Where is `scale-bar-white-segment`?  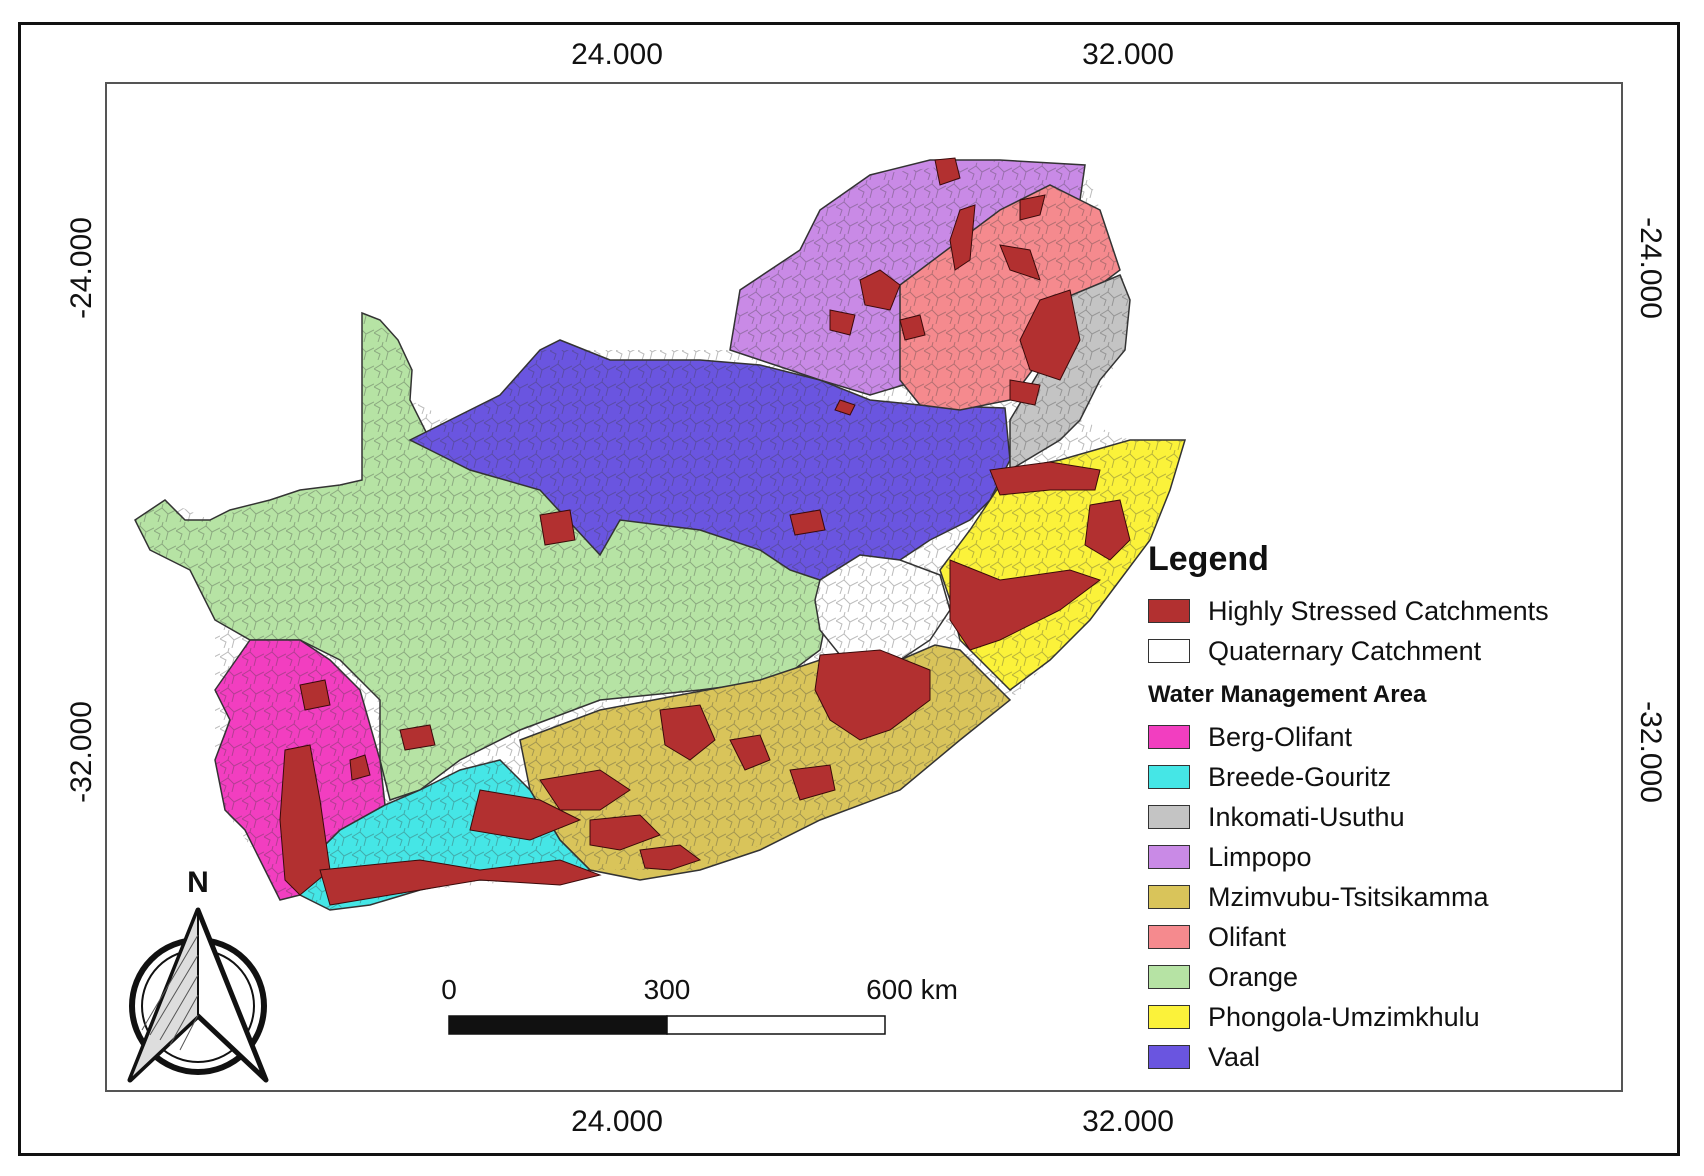
scale-bar-white-segment is located at coordinates (776, 1025).